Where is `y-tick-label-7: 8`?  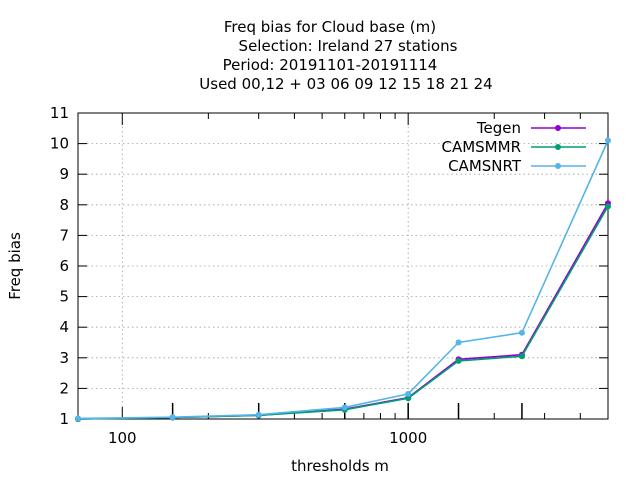
y-tick-label-7: 8 is located at coordinates (64, 205).